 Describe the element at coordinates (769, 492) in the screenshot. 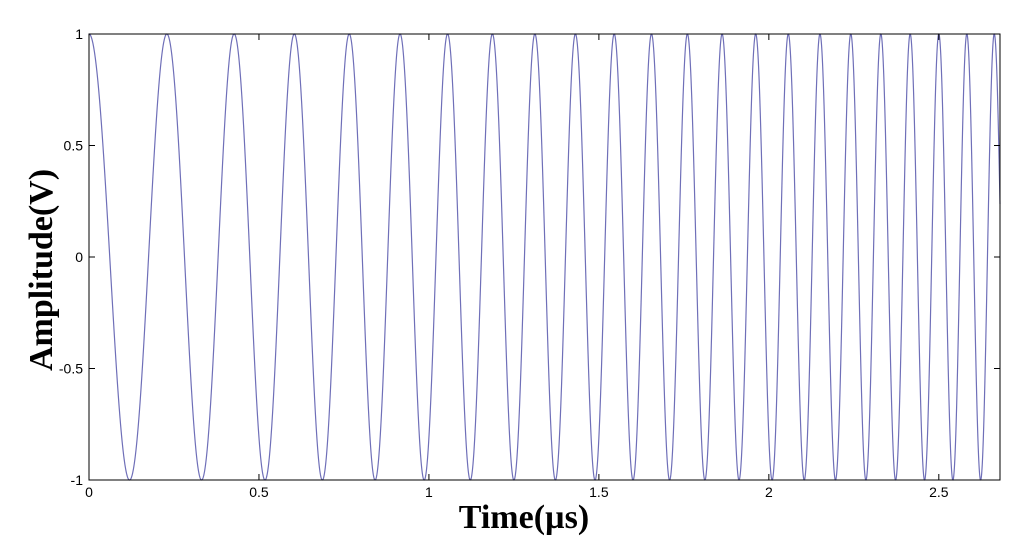

I see `x-tick-label: 2` at that location.